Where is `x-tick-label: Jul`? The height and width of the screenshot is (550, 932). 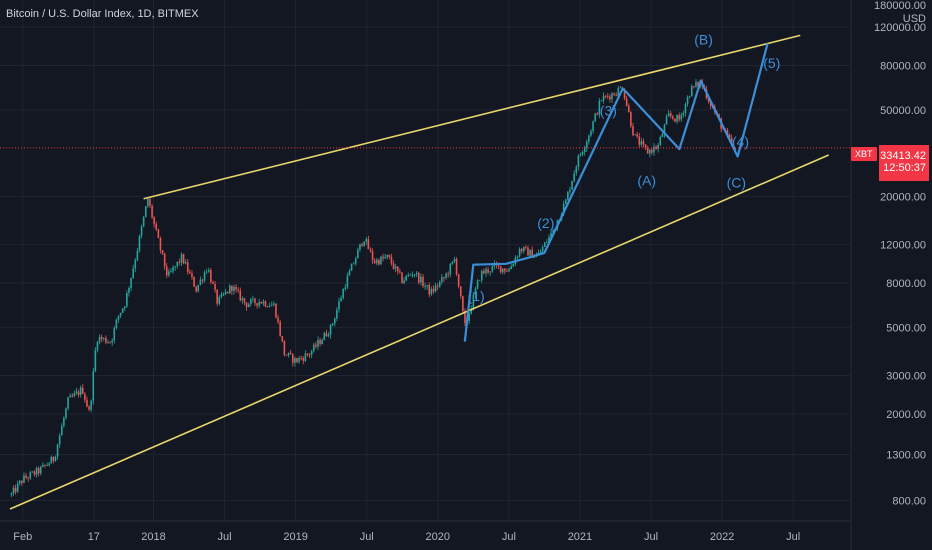 x-tick-label: Jul is located at coordinates (793, 537).